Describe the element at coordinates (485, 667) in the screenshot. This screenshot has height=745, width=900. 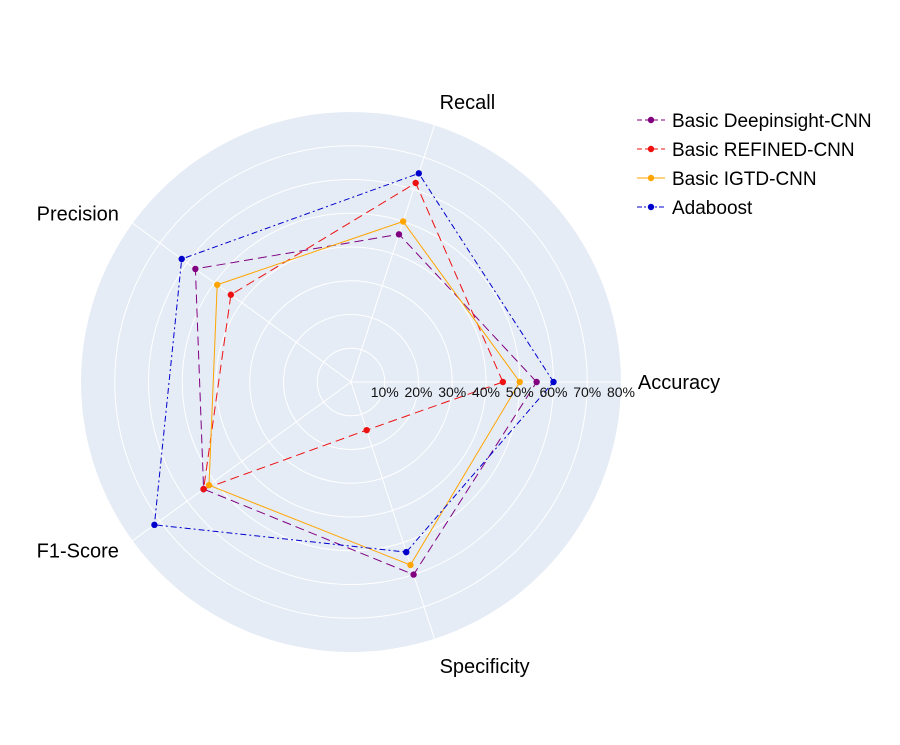
I see `axis-label-specificity: Specificity` at that location.